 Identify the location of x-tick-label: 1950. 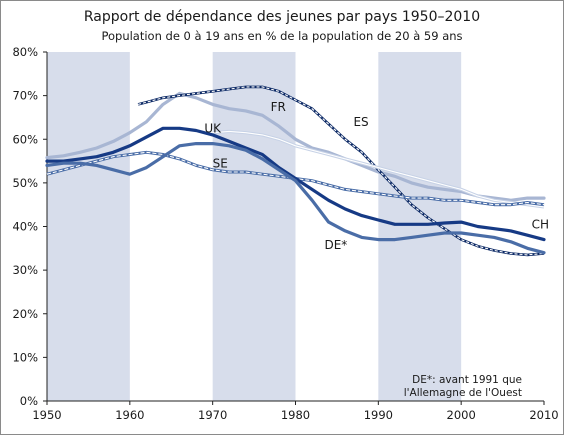
(46, 415).